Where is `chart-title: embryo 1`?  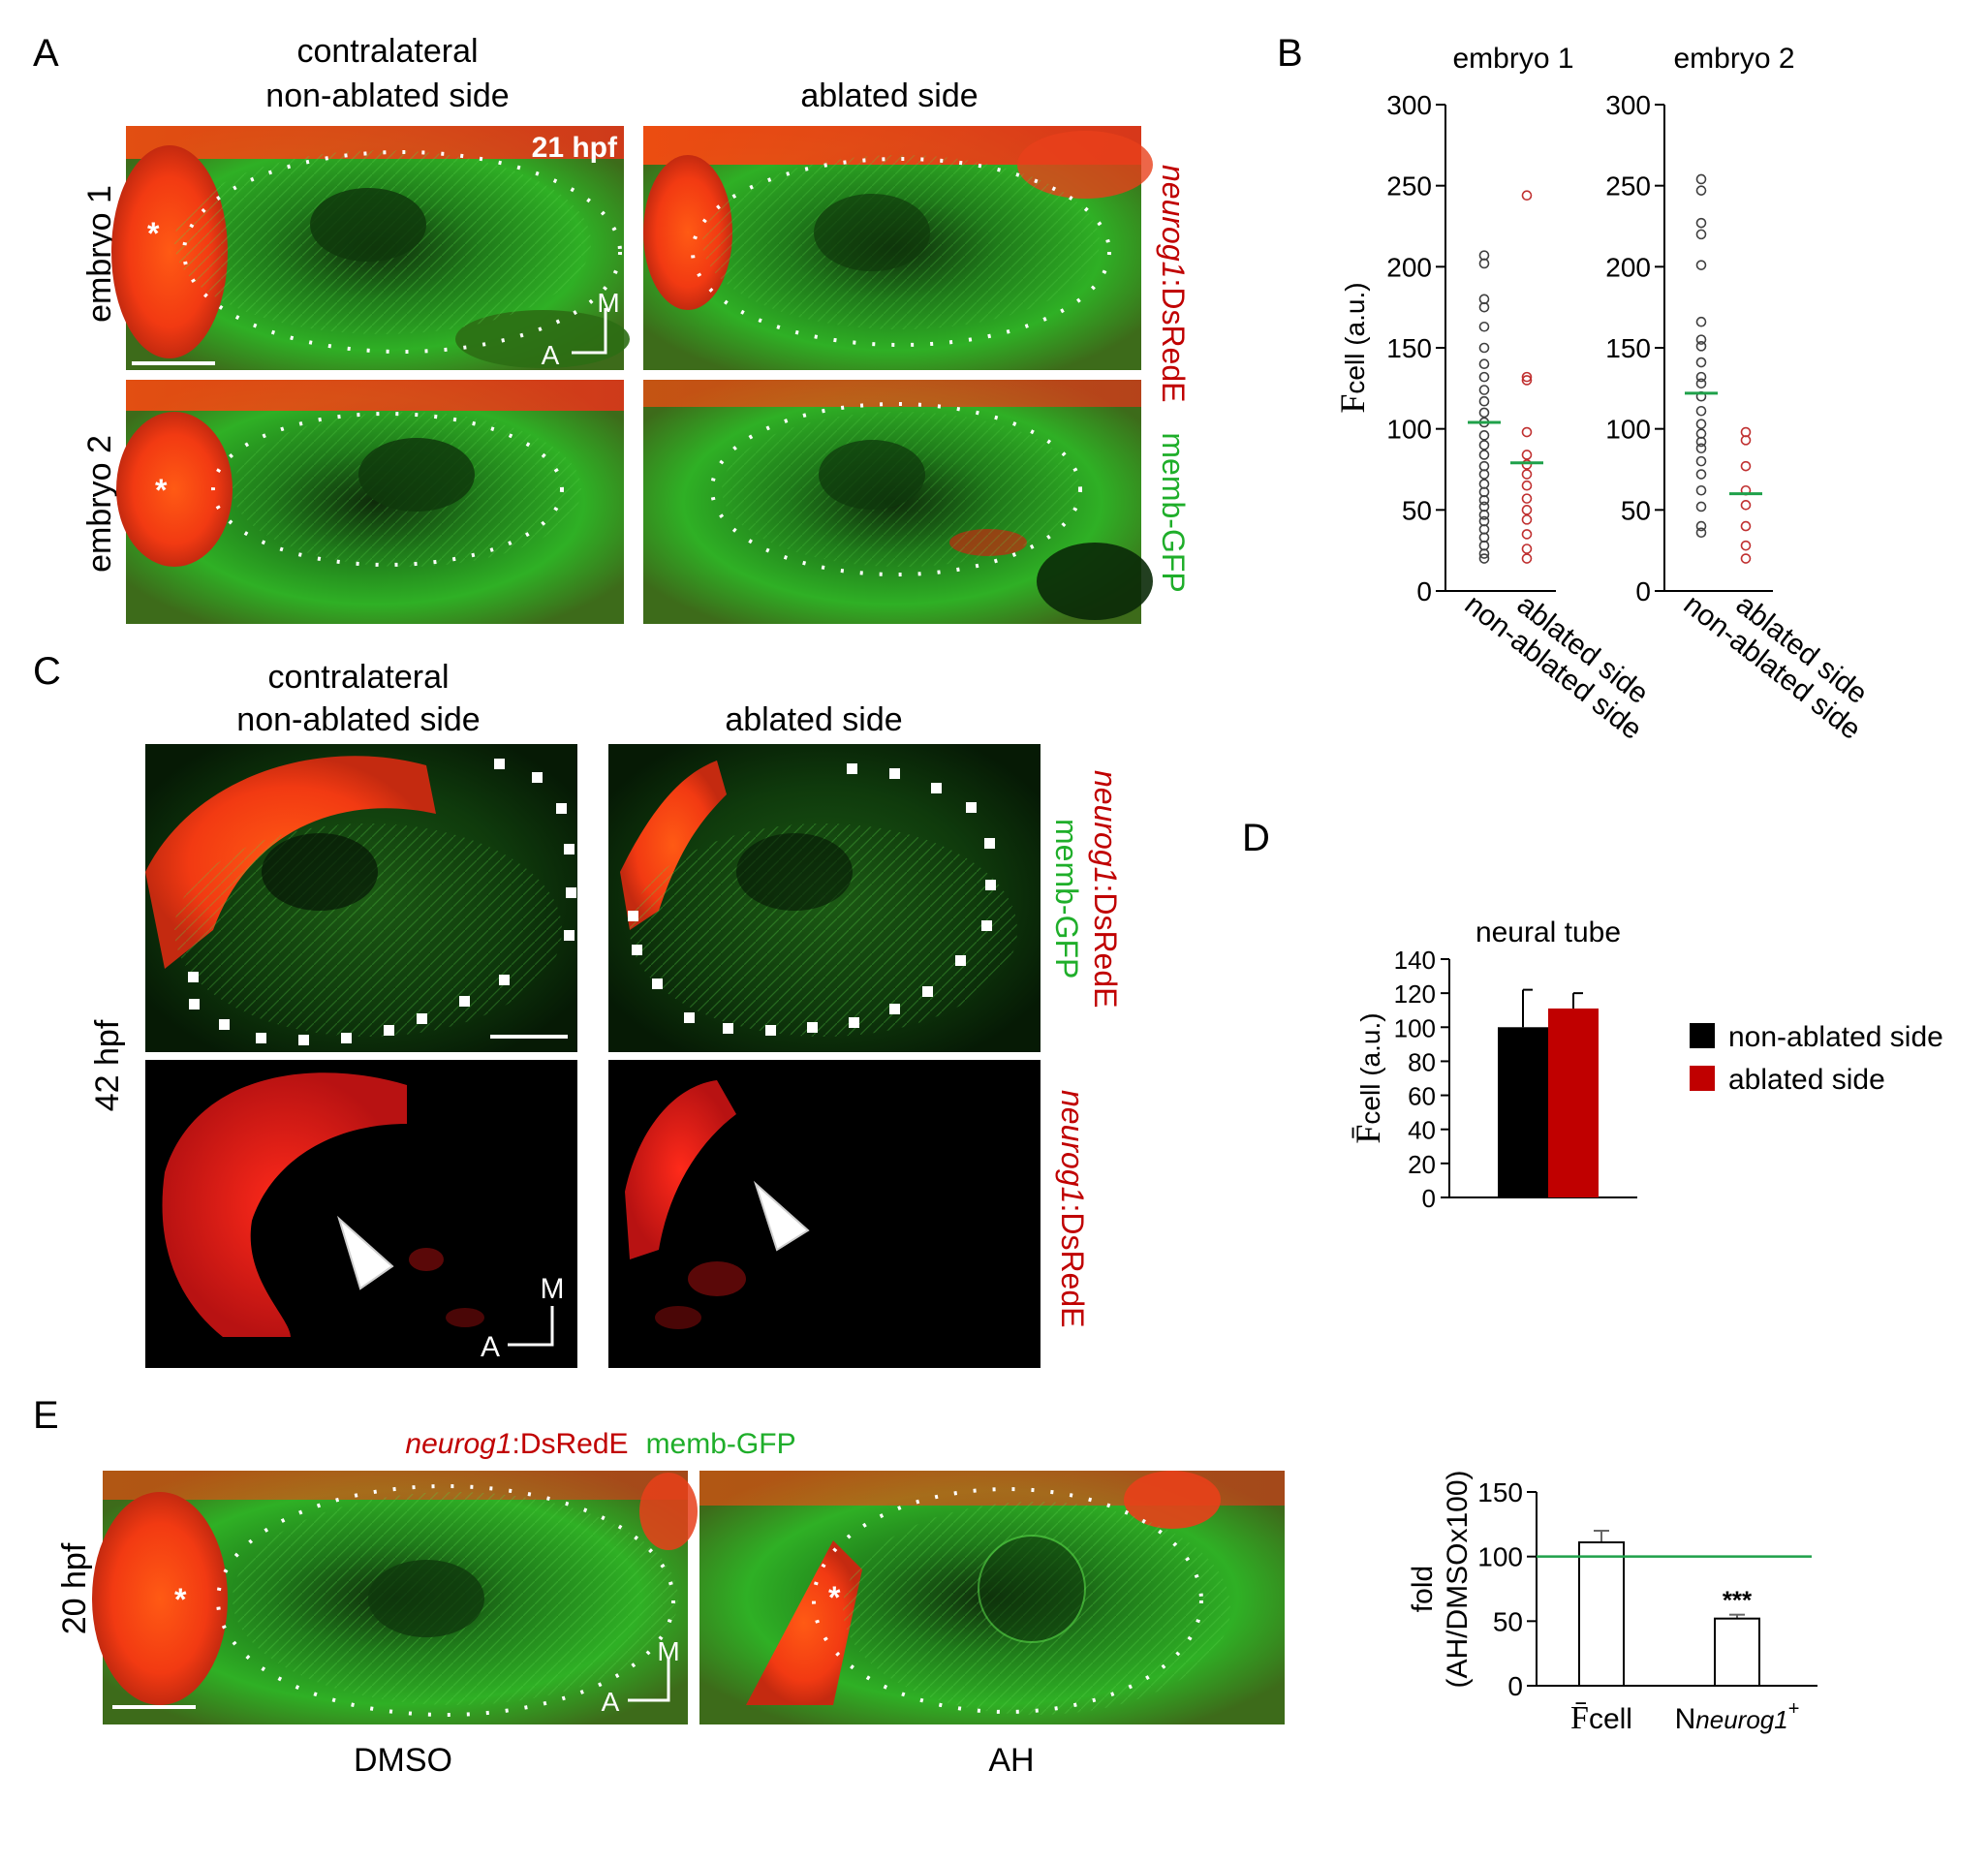 chart-title: embryo 1 is located at coordinates (1512, 59).